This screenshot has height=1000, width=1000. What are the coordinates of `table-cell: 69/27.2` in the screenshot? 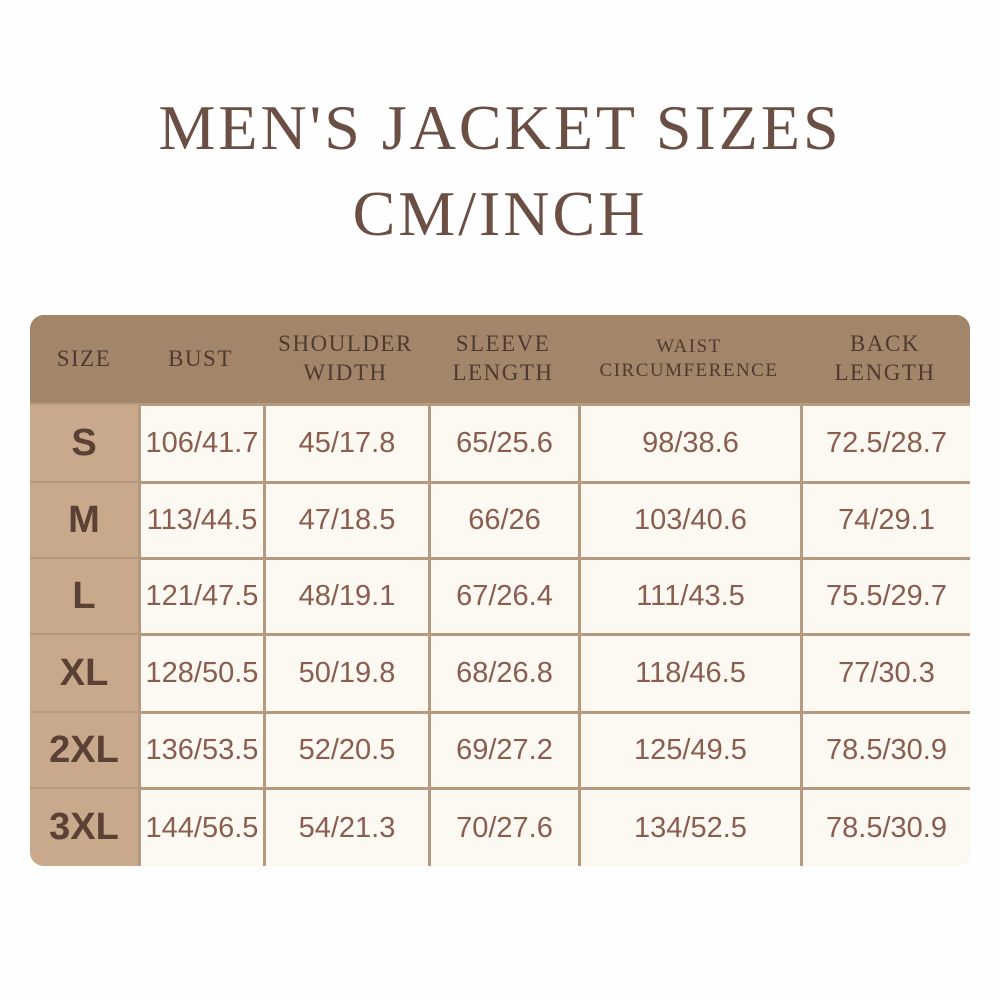 It's located at (503, 749).